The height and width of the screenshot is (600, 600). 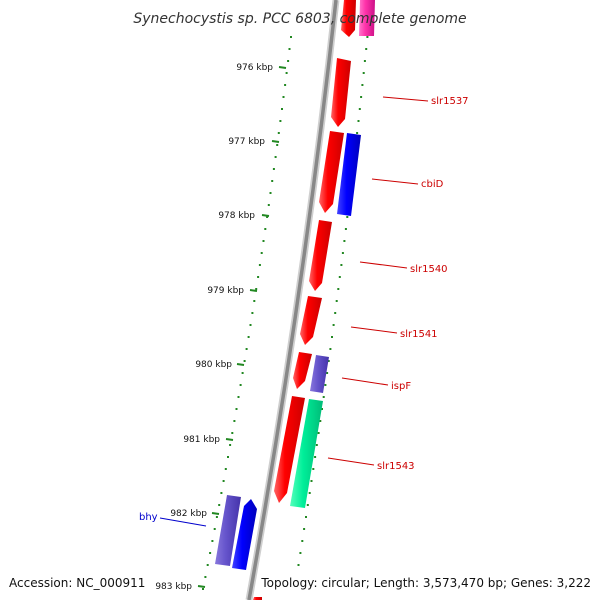 I want to click on genes-reverse, so click(x=236, y=532).